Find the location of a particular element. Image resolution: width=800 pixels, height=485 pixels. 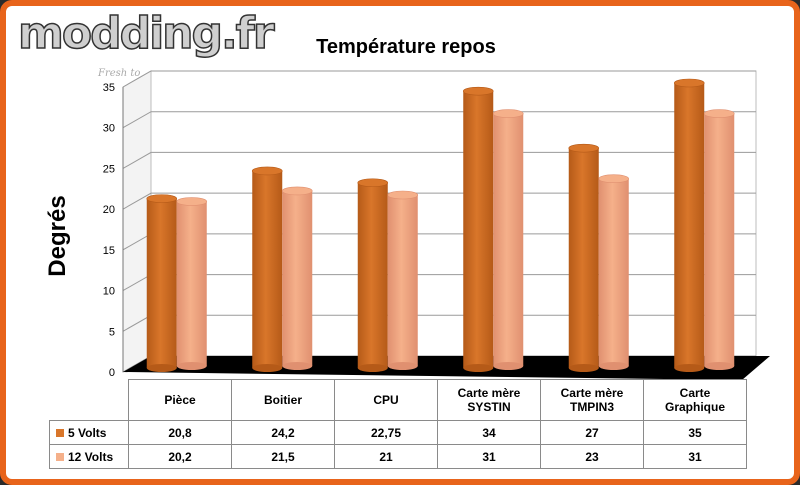

table-cell: 20,8 is located at coordinates (180, 432).